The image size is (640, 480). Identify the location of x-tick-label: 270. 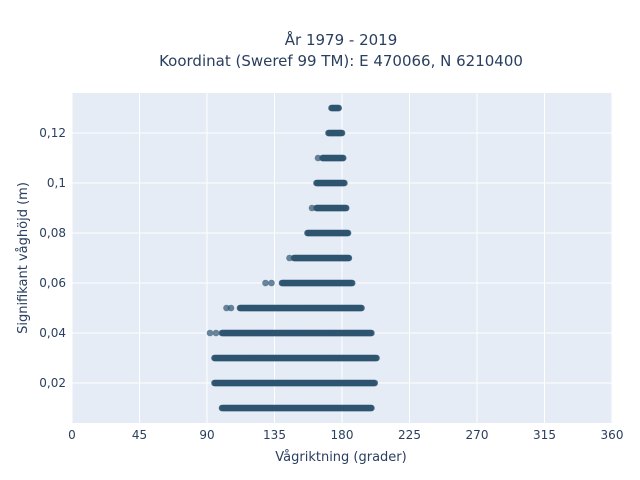
(477, 435).